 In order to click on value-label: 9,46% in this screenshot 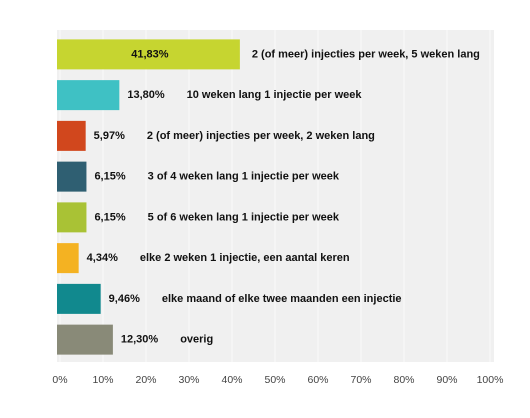, I will do `click(124, 299)`.